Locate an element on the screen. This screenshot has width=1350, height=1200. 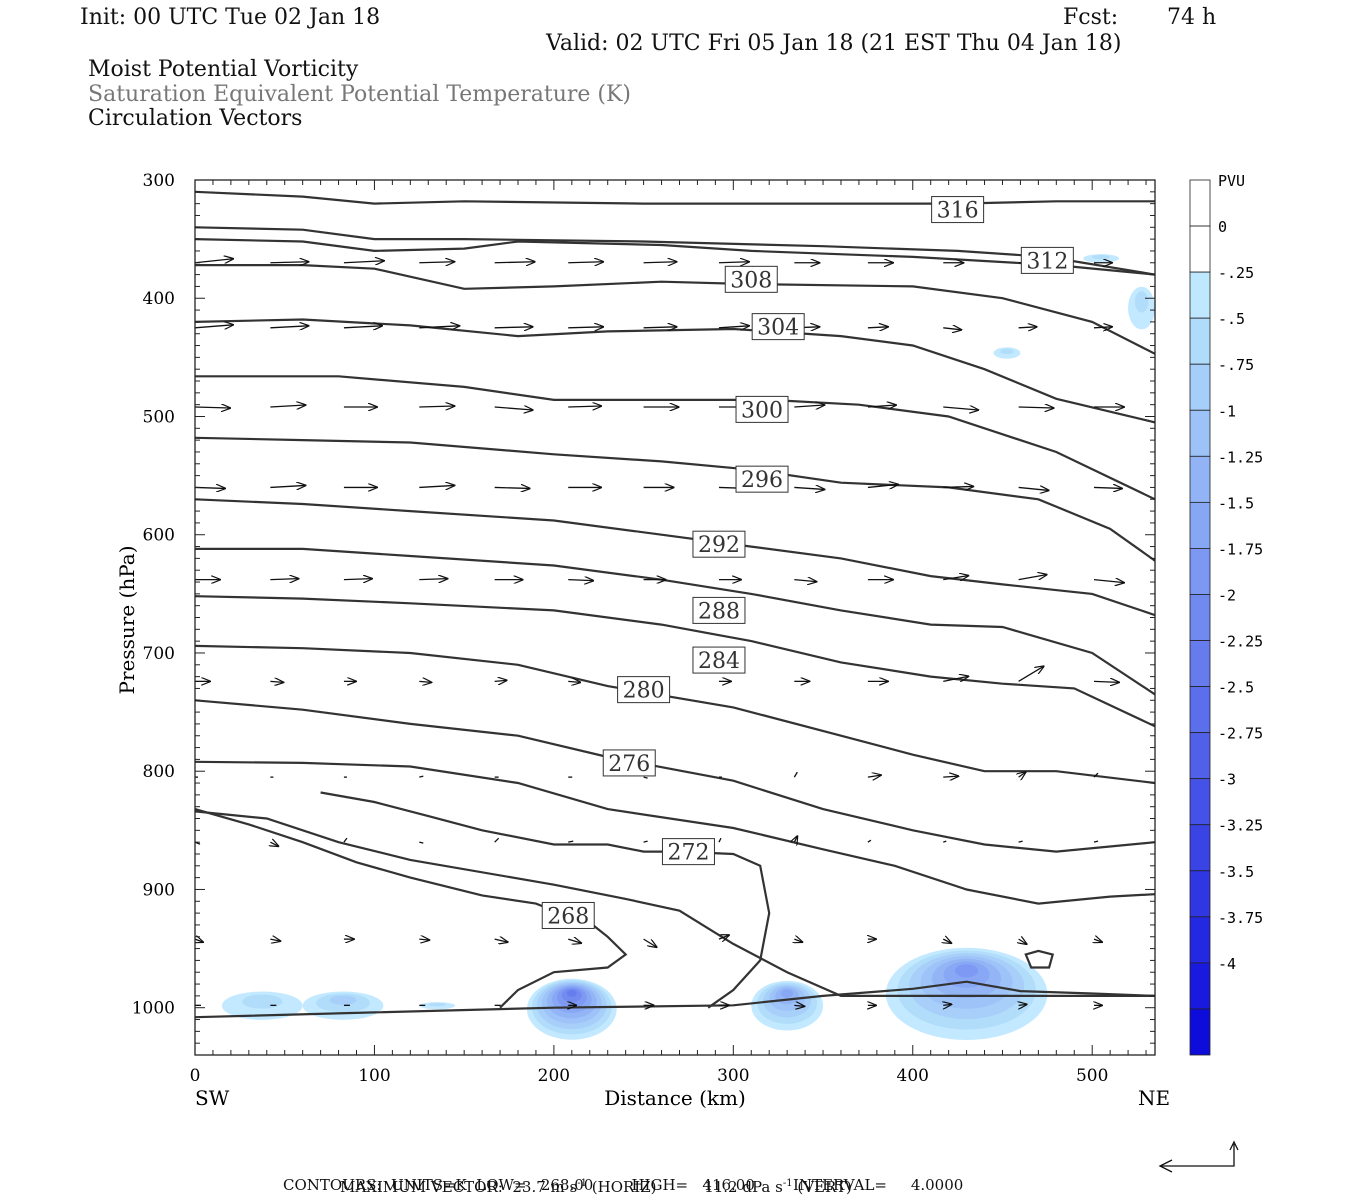
colorbar-label: -.25 is located at coordinates (1236, 273).